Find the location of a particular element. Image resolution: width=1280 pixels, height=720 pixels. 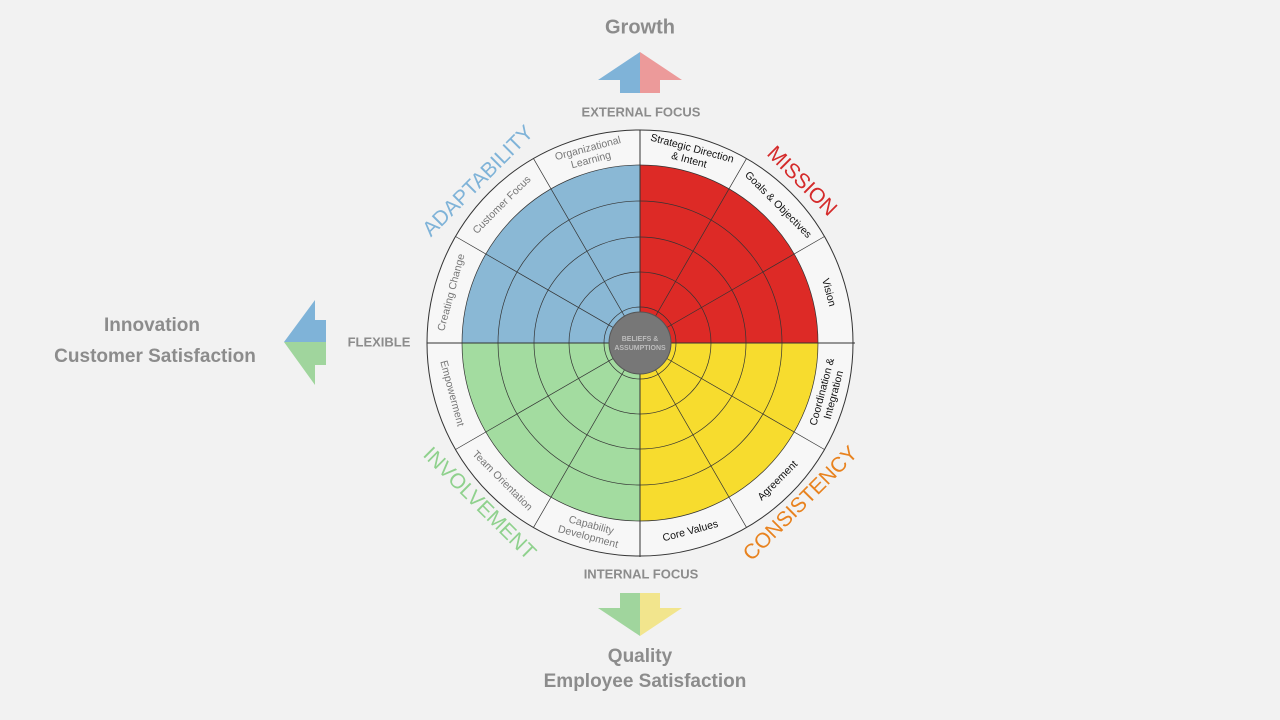

arrow-down-left is located at coordinates (619, 614).